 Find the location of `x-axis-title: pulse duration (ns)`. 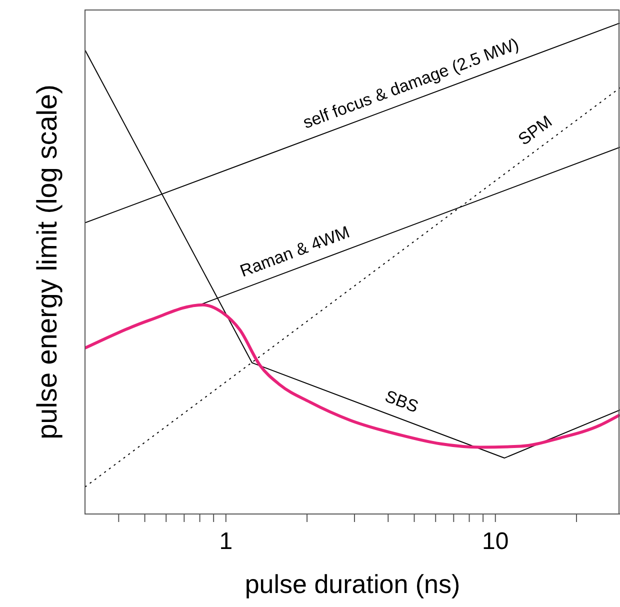

x-axis-title: pulse duration (ns) is located at coordinates (352, 584).